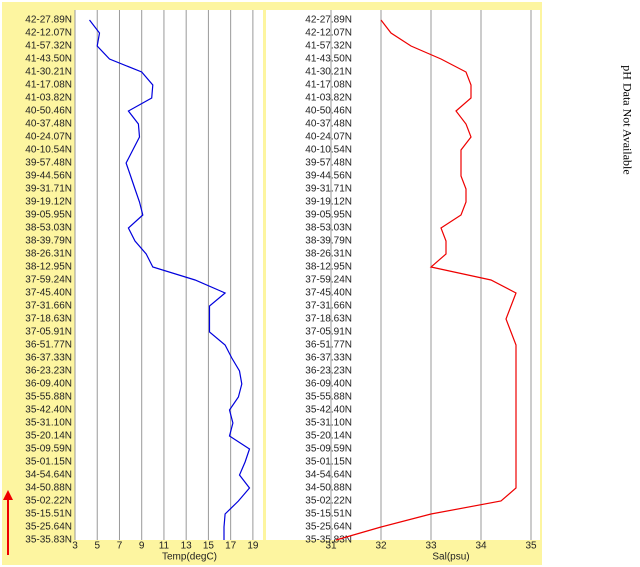 Image resolution: width=640 pixels, height=567 pixels. I want to click on arrow-head, so click(8, 495).